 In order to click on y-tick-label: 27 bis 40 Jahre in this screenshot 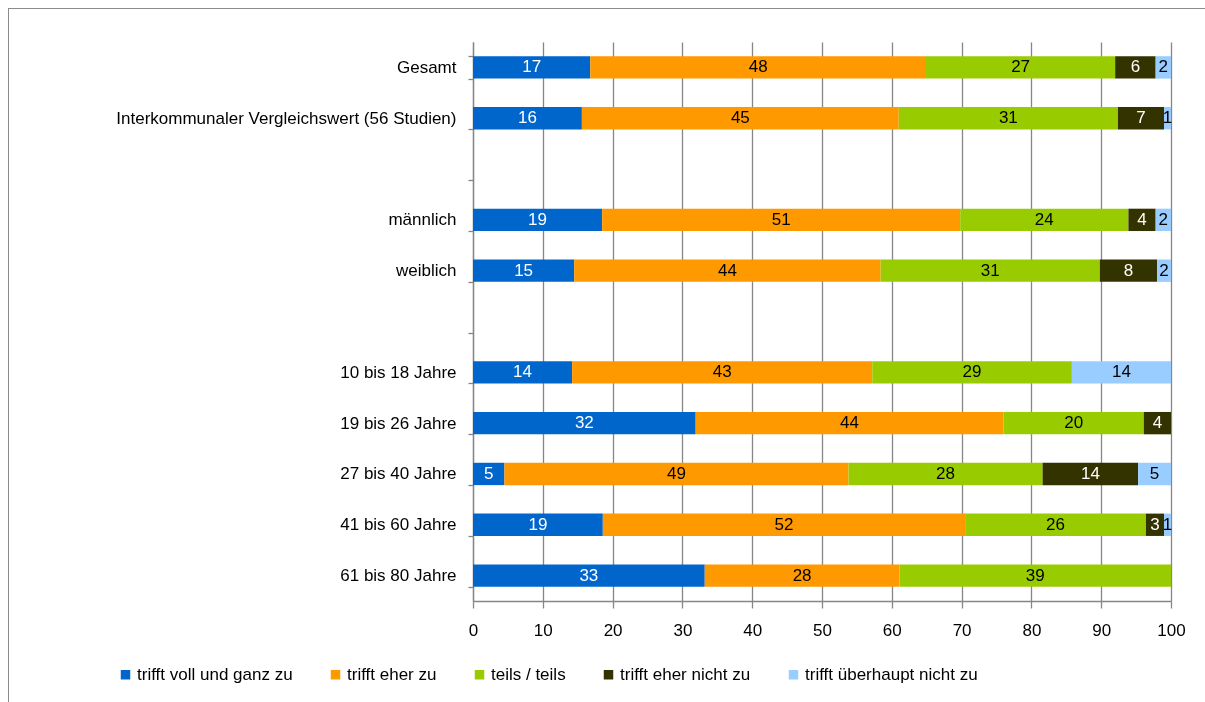, I will do `click(398, 474)`.